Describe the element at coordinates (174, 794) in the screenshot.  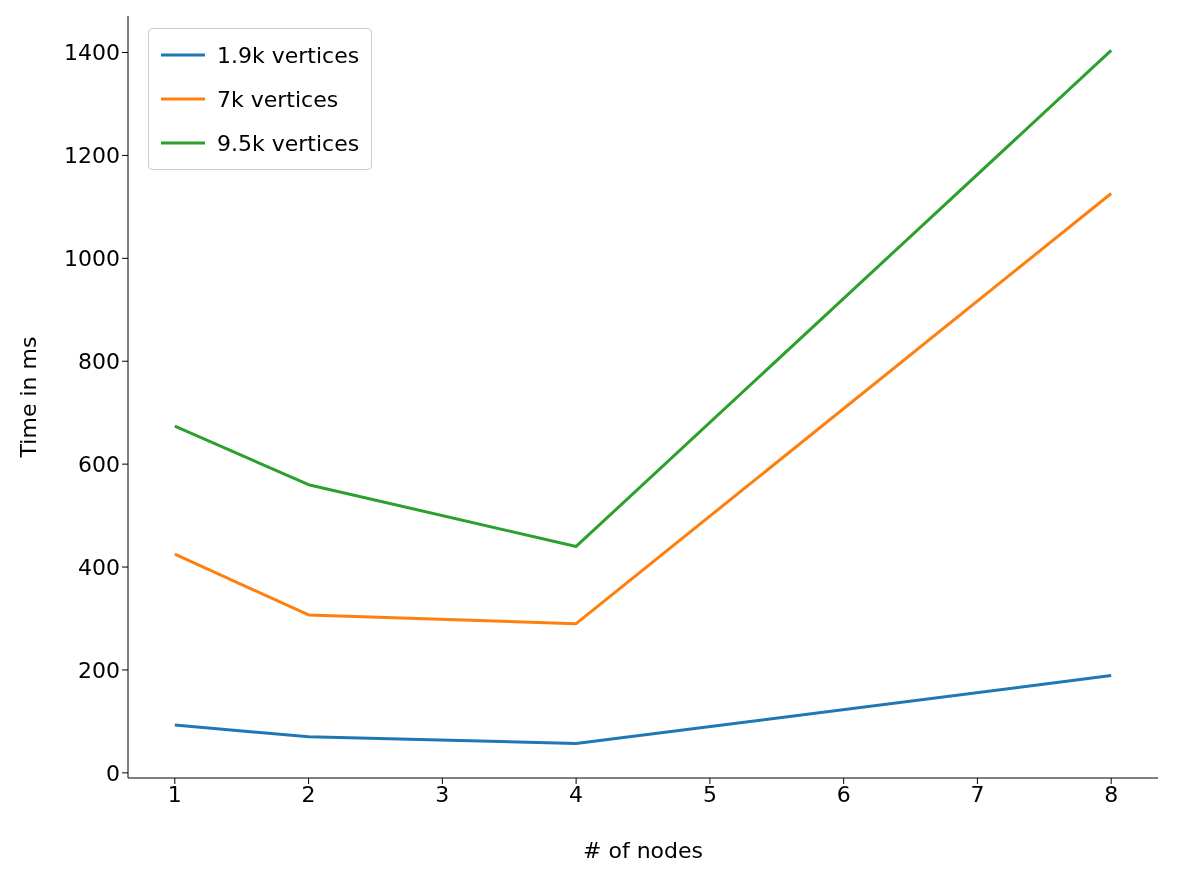
I see `x-tick-label: 1` at that location.